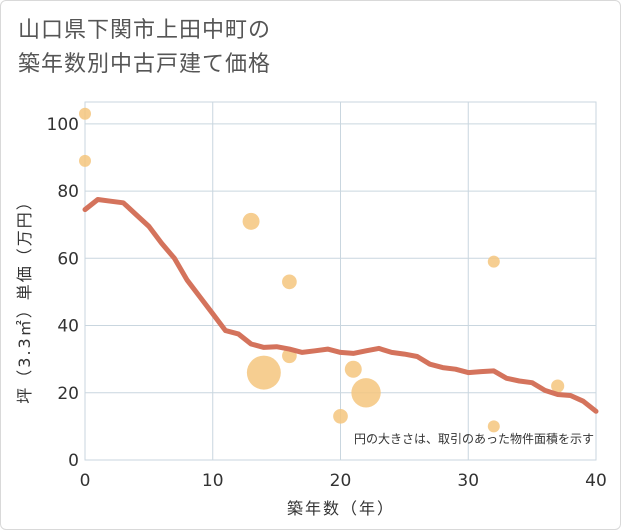  What do you see at coordinates (73, 461) in the screenshot?
I see `y-tick-label: 0` at bounding box center [73, 461].